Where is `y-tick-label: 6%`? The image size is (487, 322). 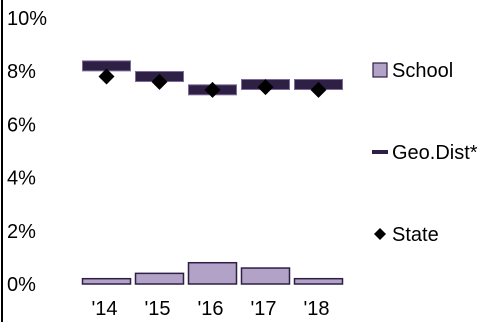
y-tick-label: 6% is located at coordinates (21, 125).